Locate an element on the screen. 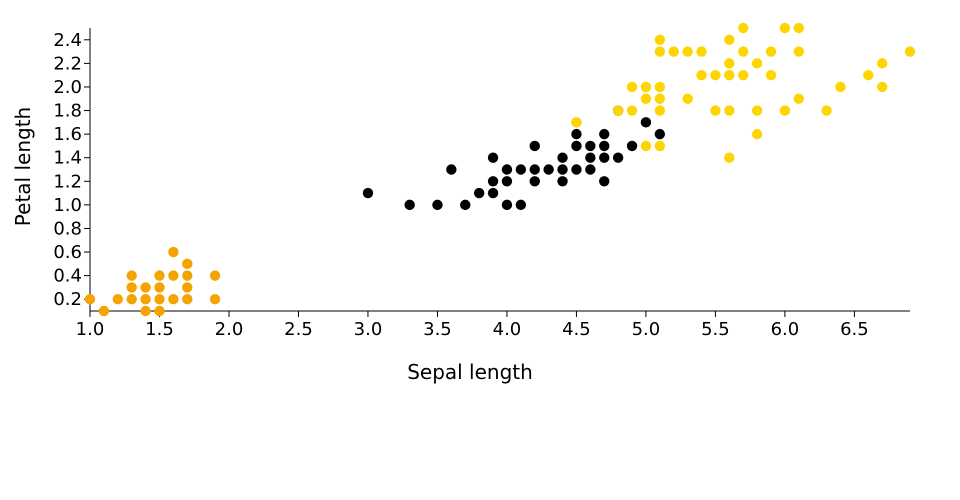 The height and width of the screenshot is (500, 960). y-tick-label: 0.8 is located at coordinates (67, 228).